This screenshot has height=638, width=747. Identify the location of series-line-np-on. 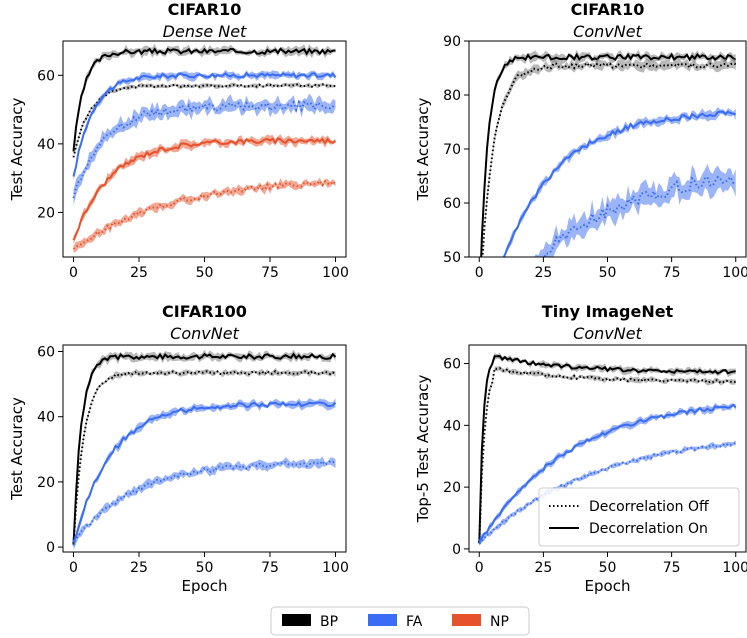
(204, 189).